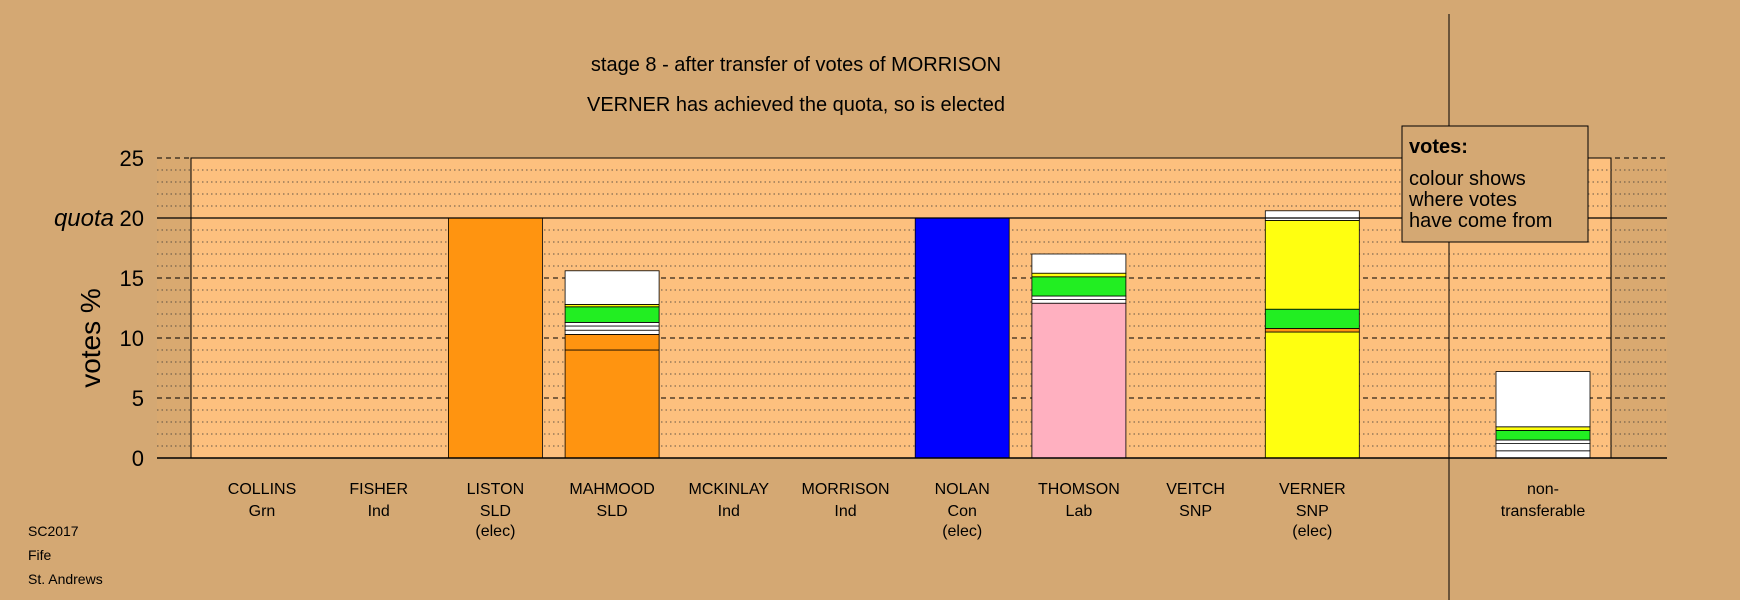 The height and width of the screenshot is (600, 1740). What do you see at coordinates (1462, 200) in the screenshot?
I see `legend-line-2: where votes` at bounding box center [1462, 200].